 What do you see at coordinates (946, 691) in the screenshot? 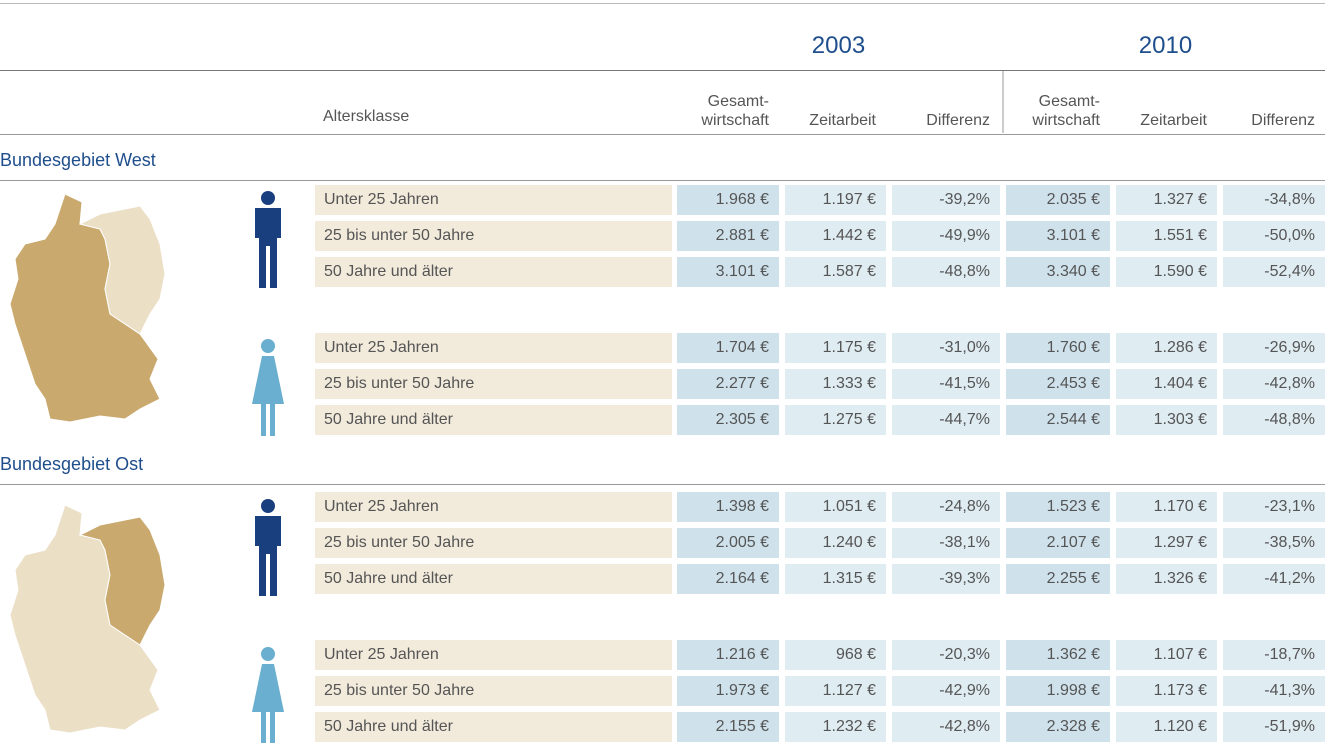
I see `value-cell: -42,9%` at bounding box center [946, 691].